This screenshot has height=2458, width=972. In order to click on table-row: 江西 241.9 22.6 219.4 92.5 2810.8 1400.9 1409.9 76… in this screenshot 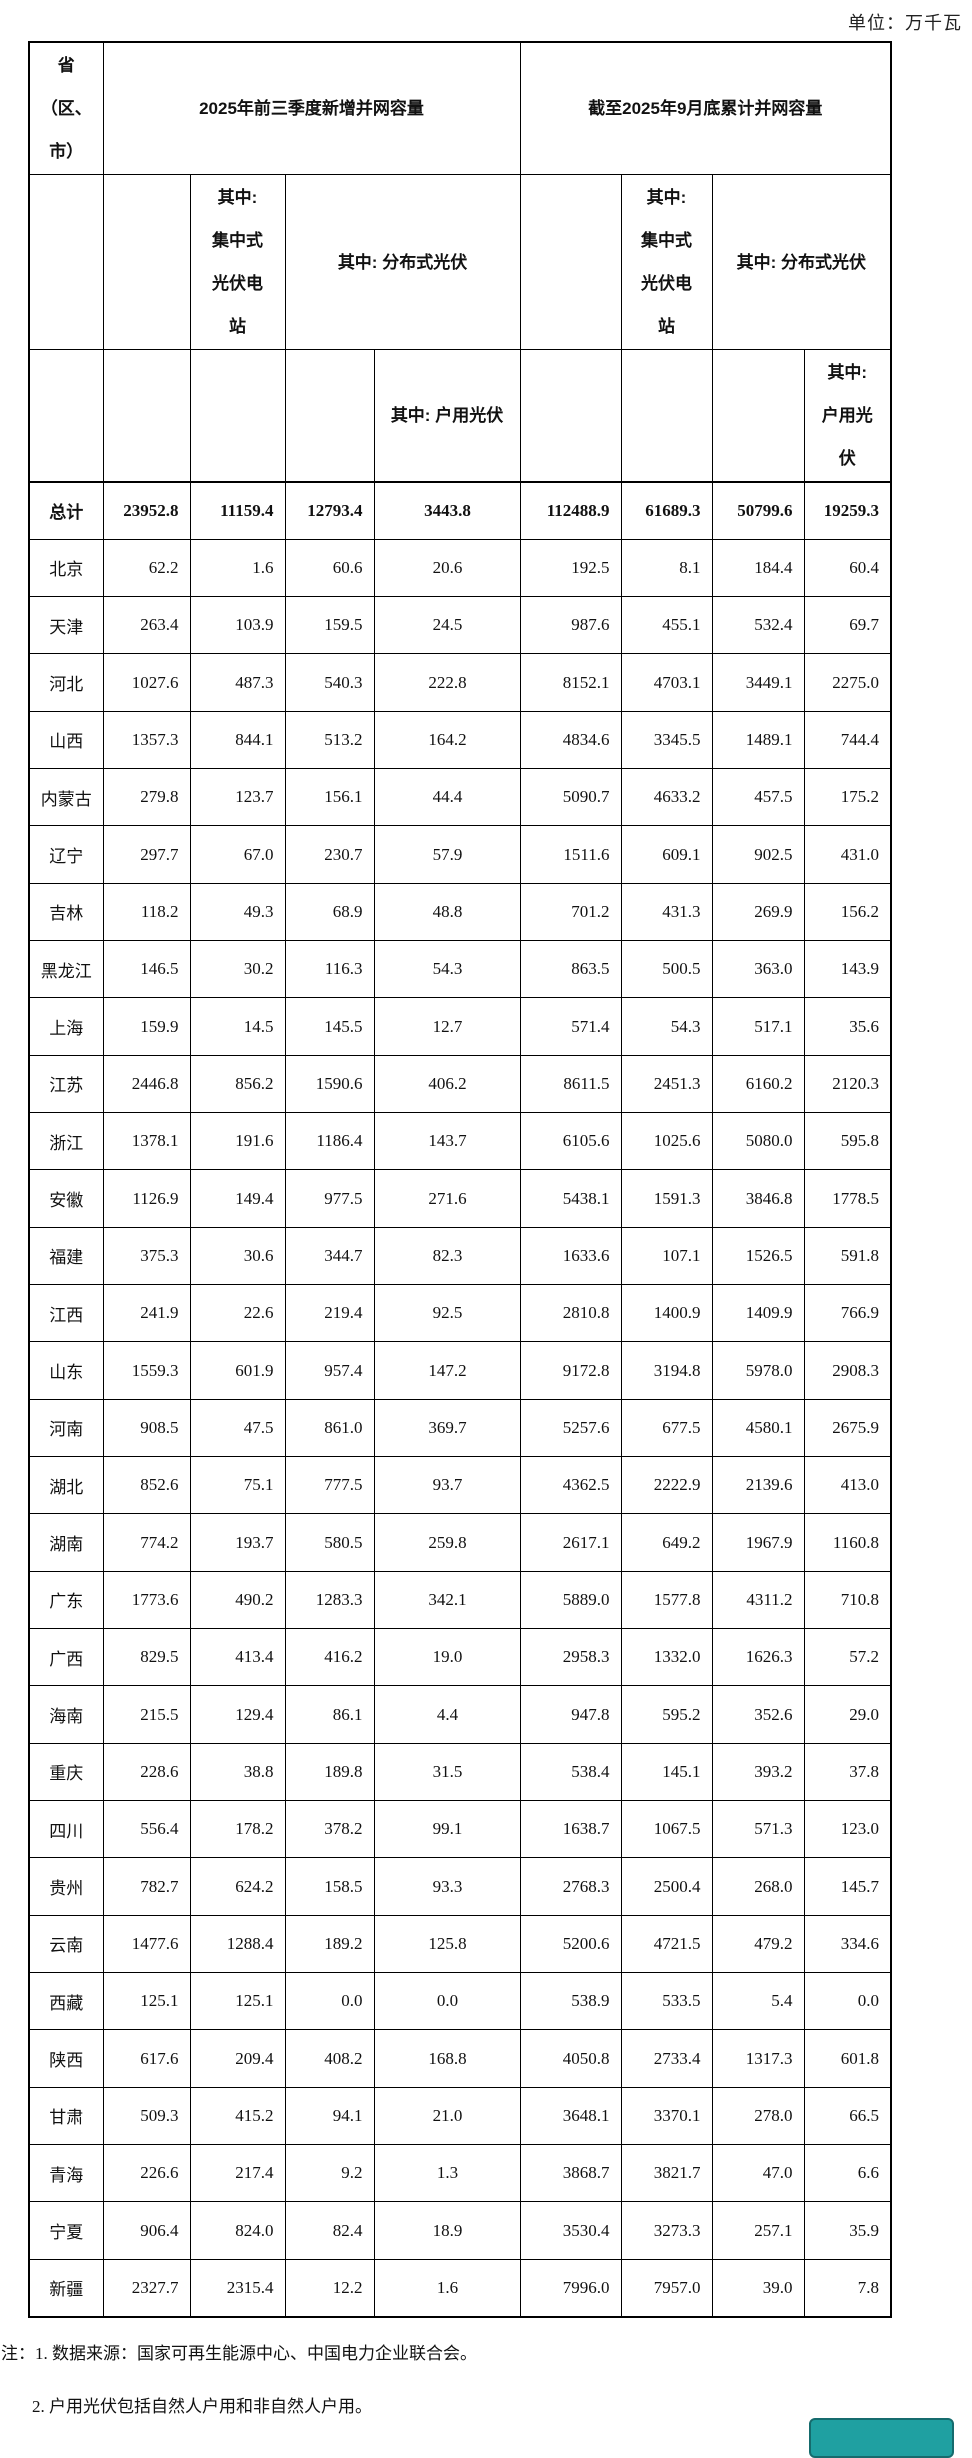, I will do `click(460, 1313)`.